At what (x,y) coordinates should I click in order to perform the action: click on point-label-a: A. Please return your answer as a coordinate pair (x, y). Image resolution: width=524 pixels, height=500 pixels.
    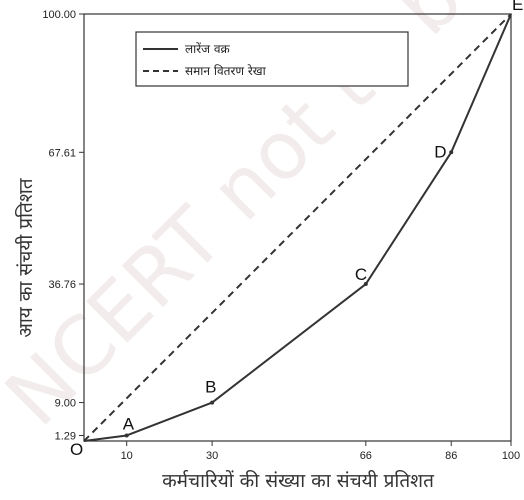
    Looking at the image, I should click on (129, 423).